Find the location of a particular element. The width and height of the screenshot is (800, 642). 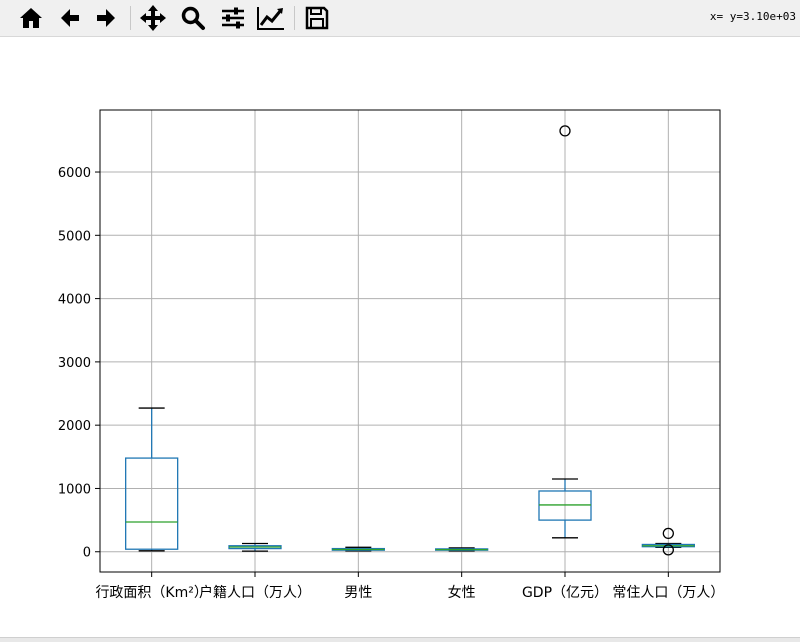

y-tick-label: 2000 is located at coordinates (74, 426).